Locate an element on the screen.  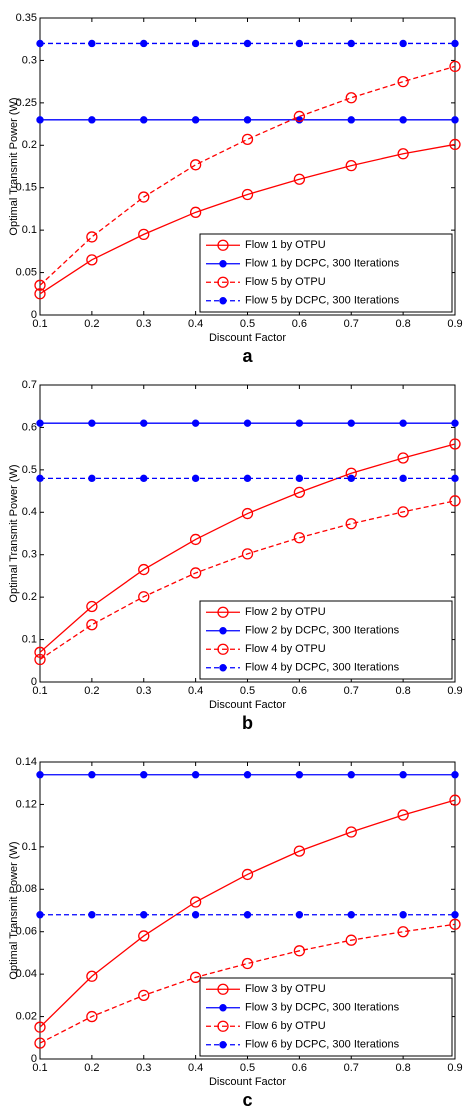
legend-label: Flow 1 by DCPC, 300 Iterations is located at coordinates (322, 264).